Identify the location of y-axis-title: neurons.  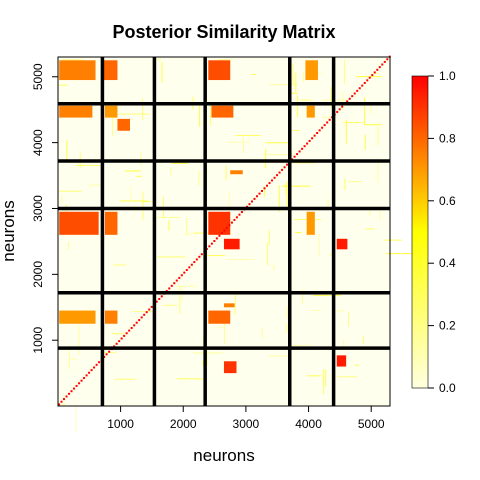
(9, 230).